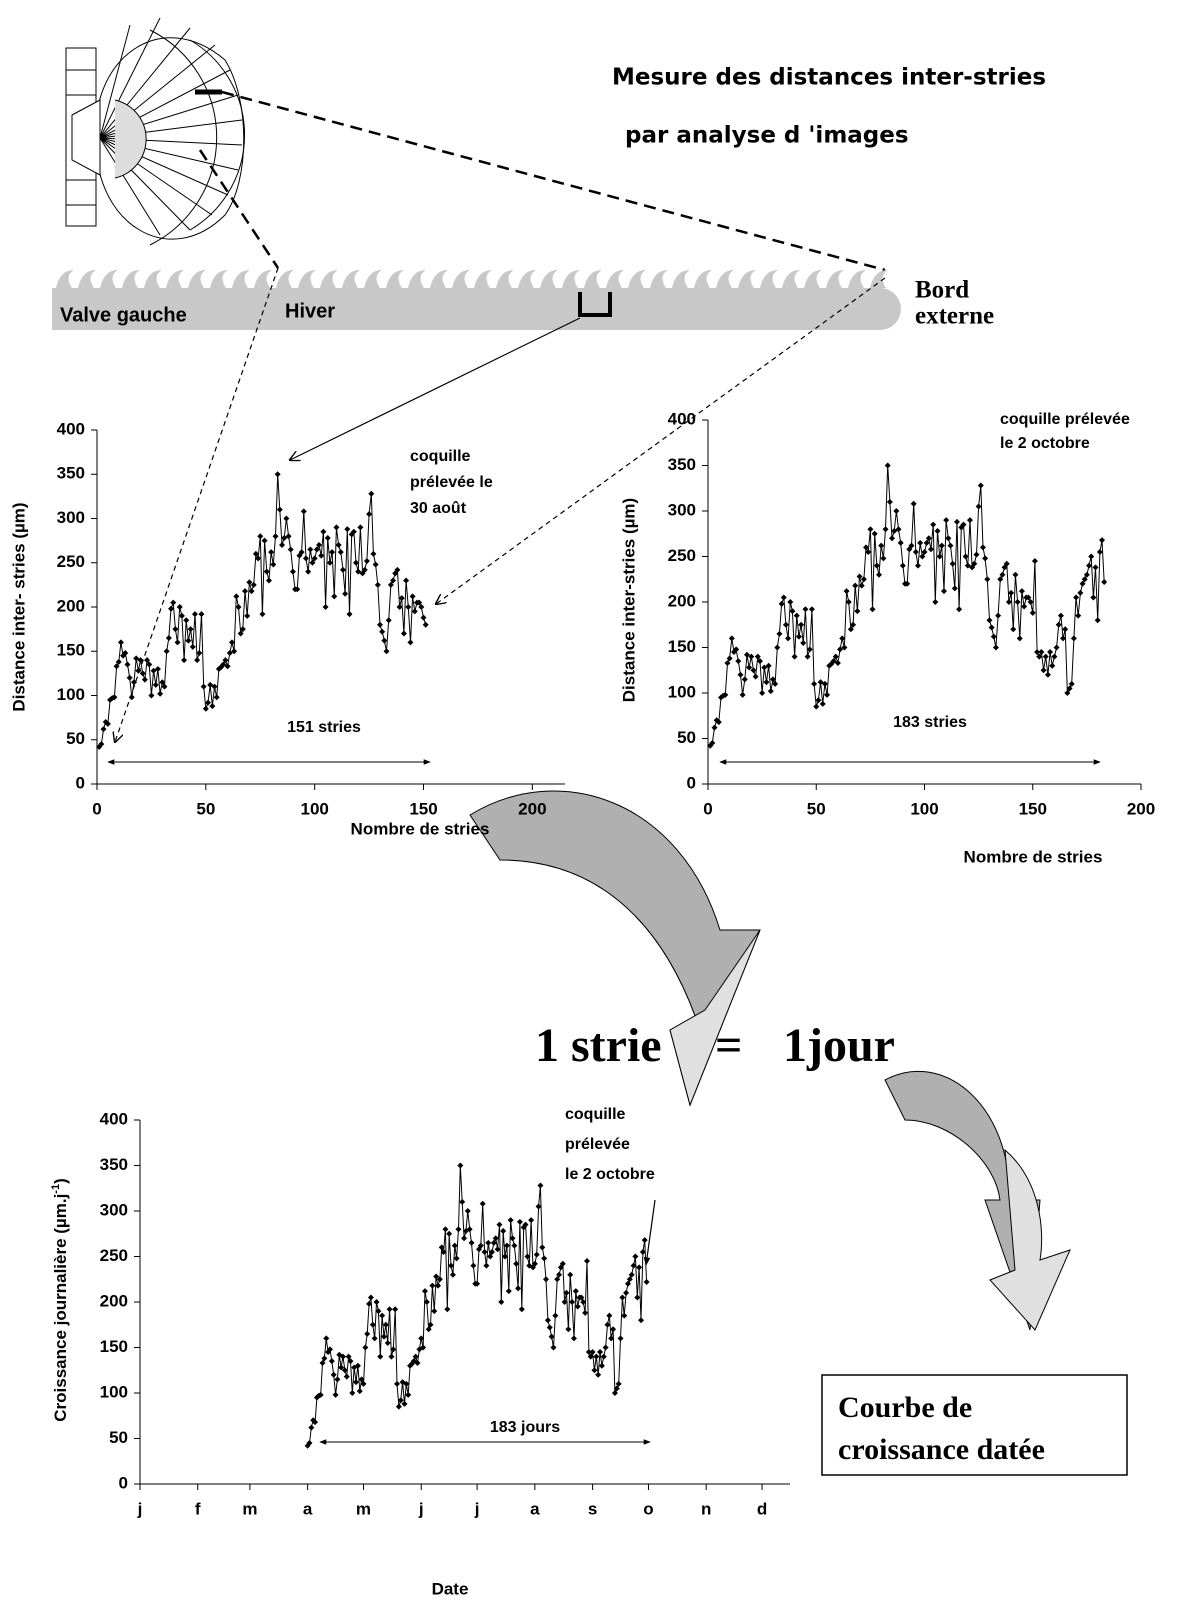 This screenshot has height=1604, width=1197. What do you see at coordinates (114, 1300) in the screenshot?
I see `y-tick-label: 200` at bounding box center [114, 1300].